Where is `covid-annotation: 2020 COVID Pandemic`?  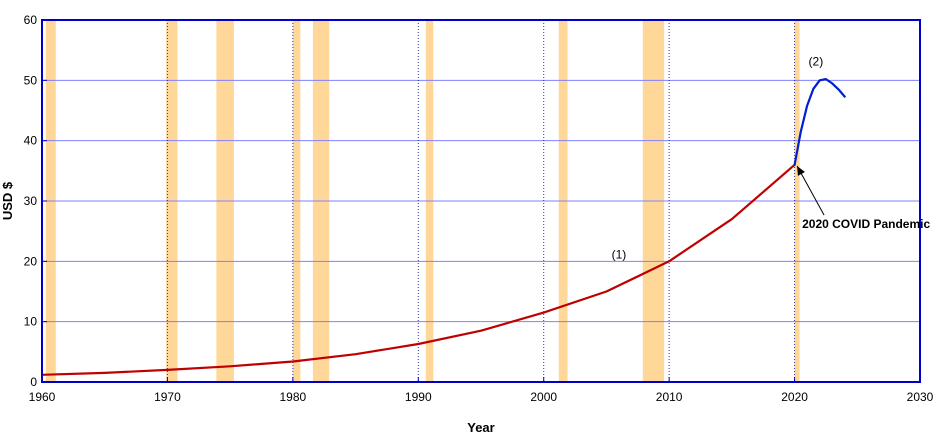
covid-annotation: 2020 COVID Pandemic is located at coordinates (866, 224).